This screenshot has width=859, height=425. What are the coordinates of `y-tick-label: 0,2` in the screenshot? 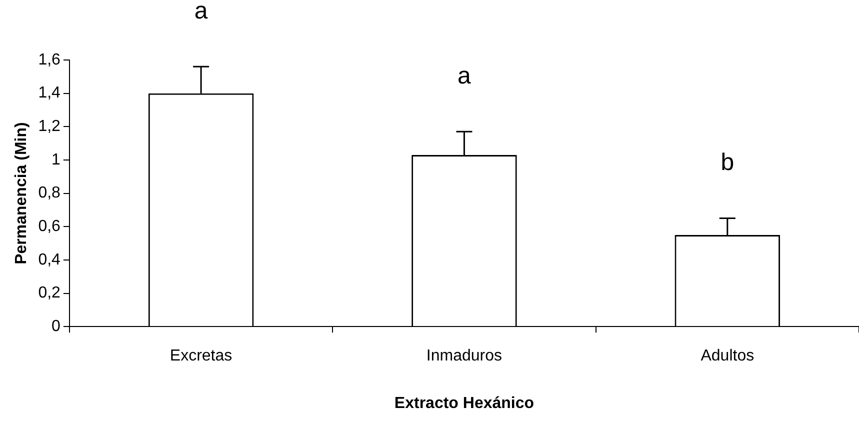 It's located at (49, 293).